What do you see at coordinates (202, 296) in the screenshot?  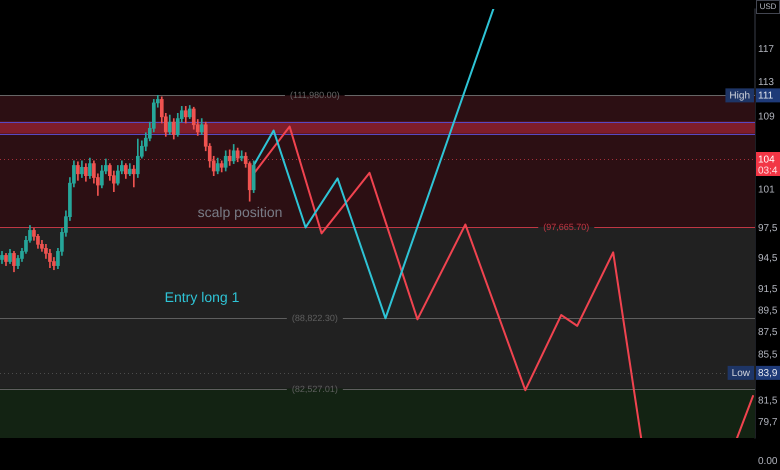 I see `annotation: Entry long 1` at bounding box center [202, 296].